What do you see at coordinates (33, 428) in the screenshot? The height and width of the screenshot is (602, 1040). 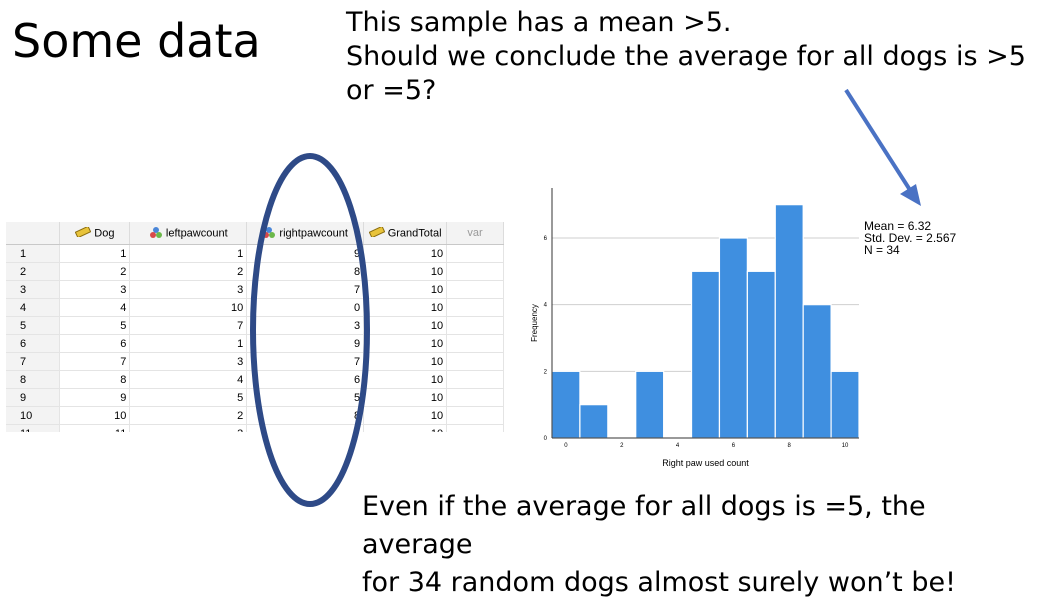 I see `row-number: 11` at bounding box center [33, 428].